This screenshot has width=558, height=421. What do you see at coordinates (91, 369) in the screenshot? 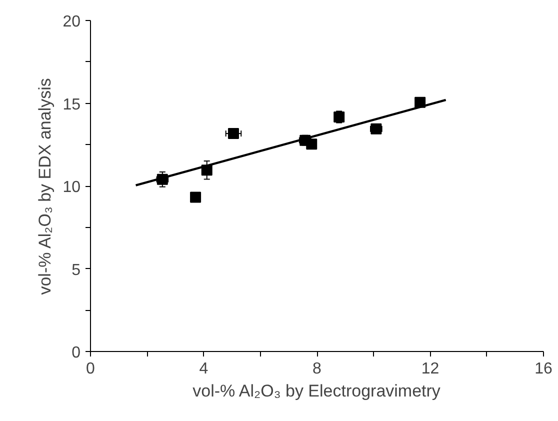
I see `x-tick-label: 0` at bounding box center [91, 369].